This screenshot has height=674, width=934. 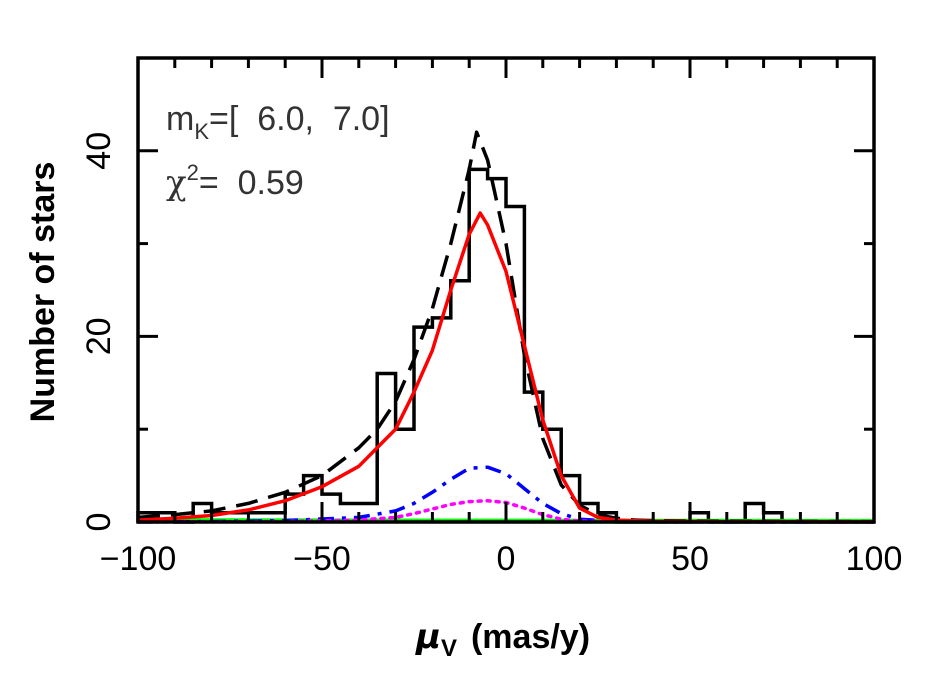 I want to click on magnitude-range: =[ 6.0, 7.0], so click(x=299, y=119).